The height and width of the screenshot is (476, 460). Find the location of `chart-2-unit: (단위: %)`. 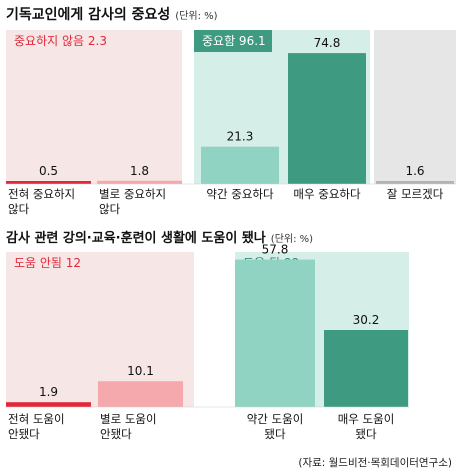

chart-2-unit: (단위: %) is located at coordinates (292, 238).